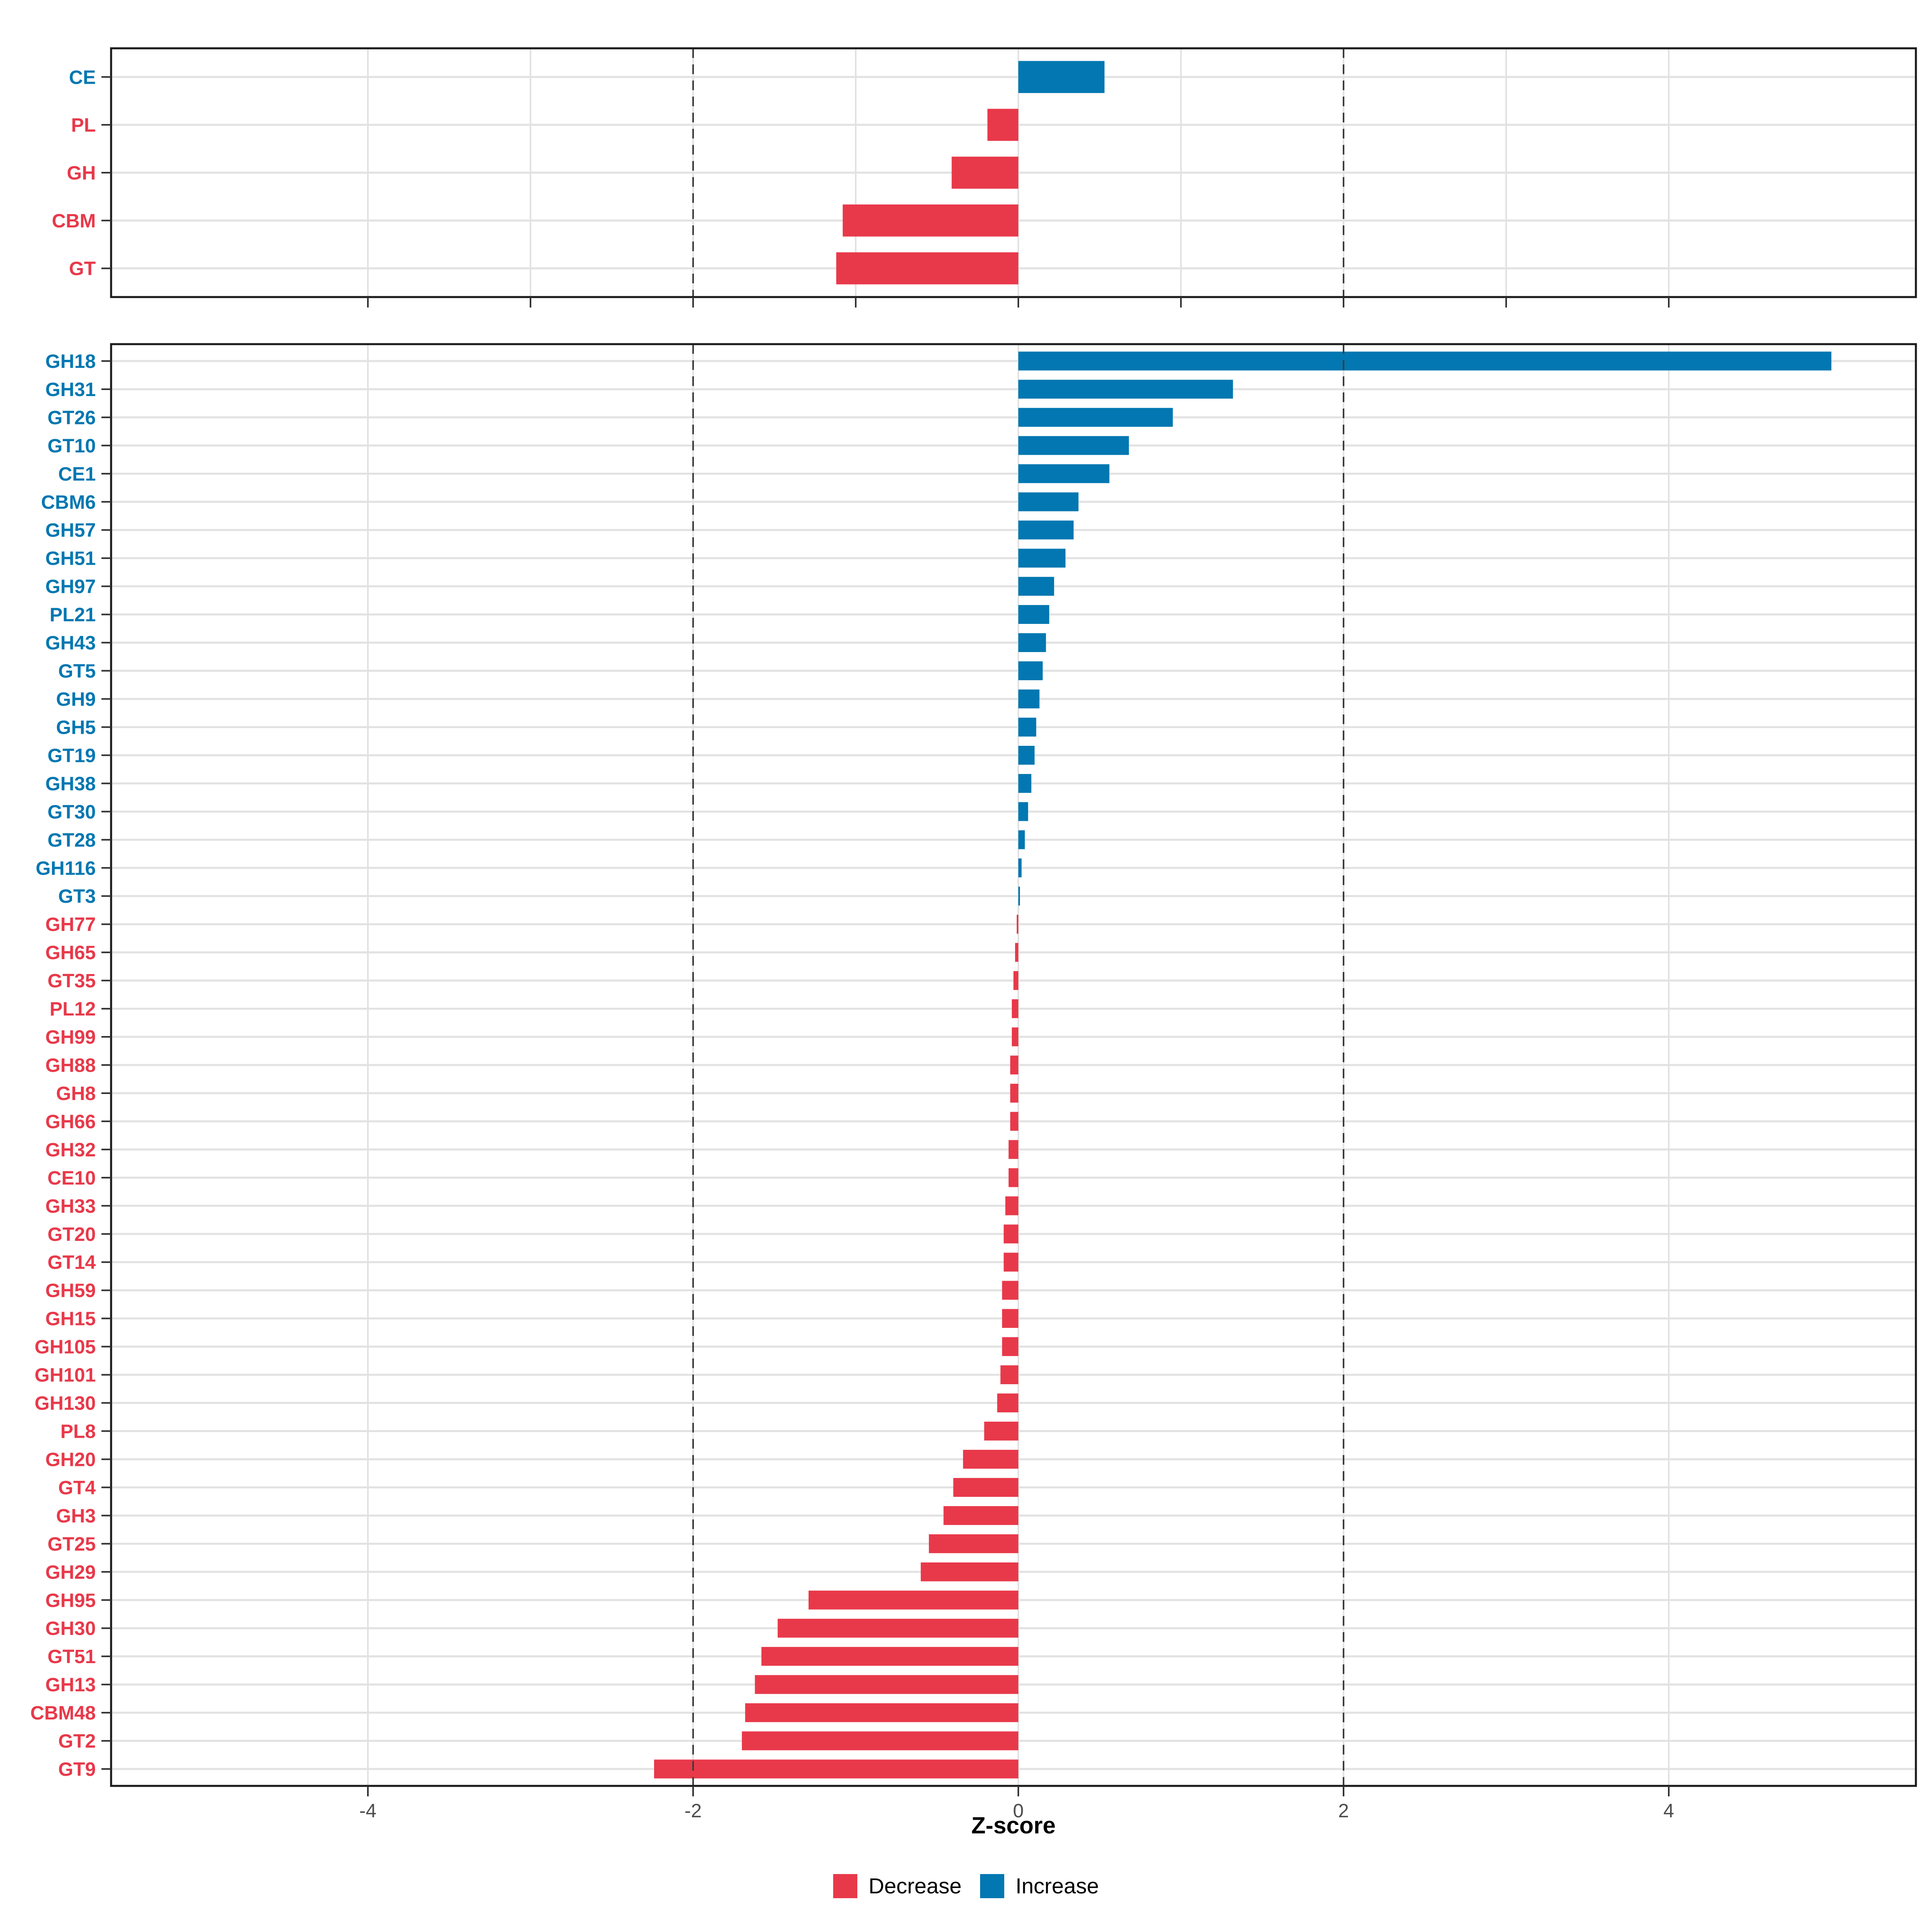 This screenshot has width=1932, height=1932. What do you see at coordinates (71, 841) in the screenshot?
I see `y-axis-label-GT28: GT28` at bounding box center [71, 841].